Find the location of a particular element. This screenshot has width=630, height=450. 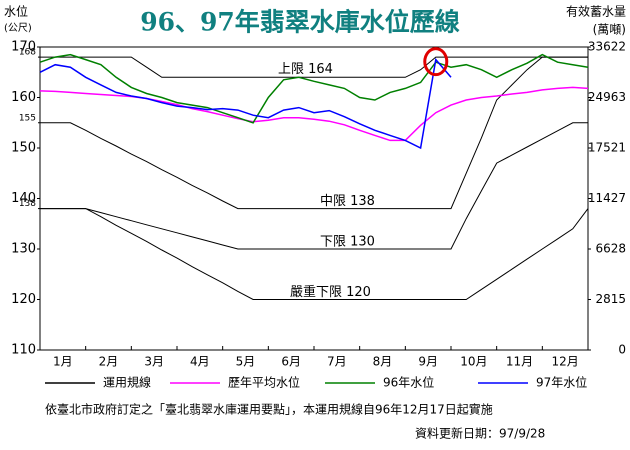

x-tick-label: 5月 is located at coordinates (246, 362).